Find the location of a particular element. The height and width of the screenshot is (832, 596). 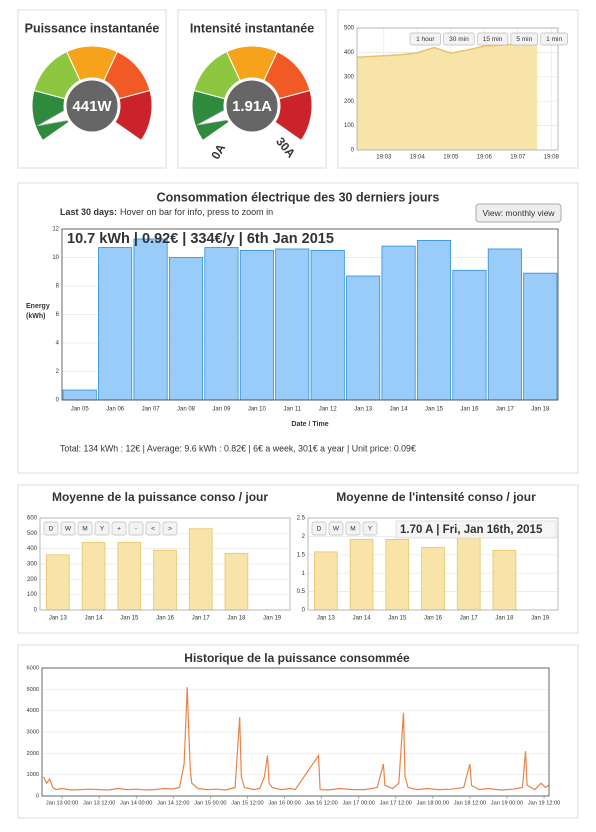

x-tick-label: Jan 12 is located at coordinates (328, 410).